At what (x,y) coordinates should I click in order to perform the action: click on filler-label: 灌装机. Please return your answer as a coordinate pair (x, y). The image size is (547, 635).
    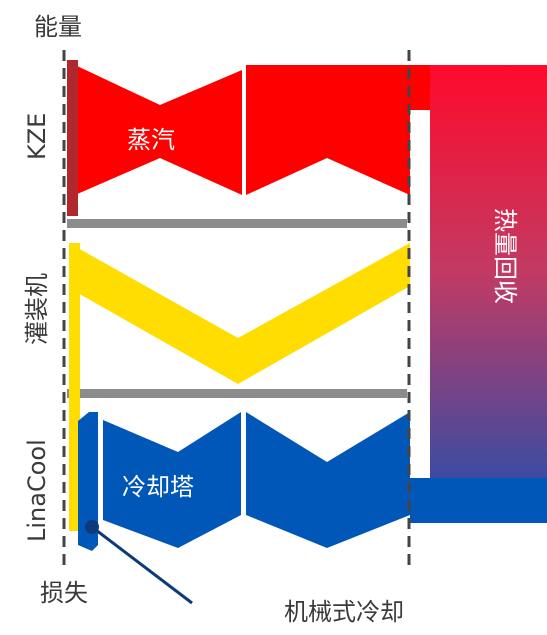
    Looking at the image, I should click on (37, 309).